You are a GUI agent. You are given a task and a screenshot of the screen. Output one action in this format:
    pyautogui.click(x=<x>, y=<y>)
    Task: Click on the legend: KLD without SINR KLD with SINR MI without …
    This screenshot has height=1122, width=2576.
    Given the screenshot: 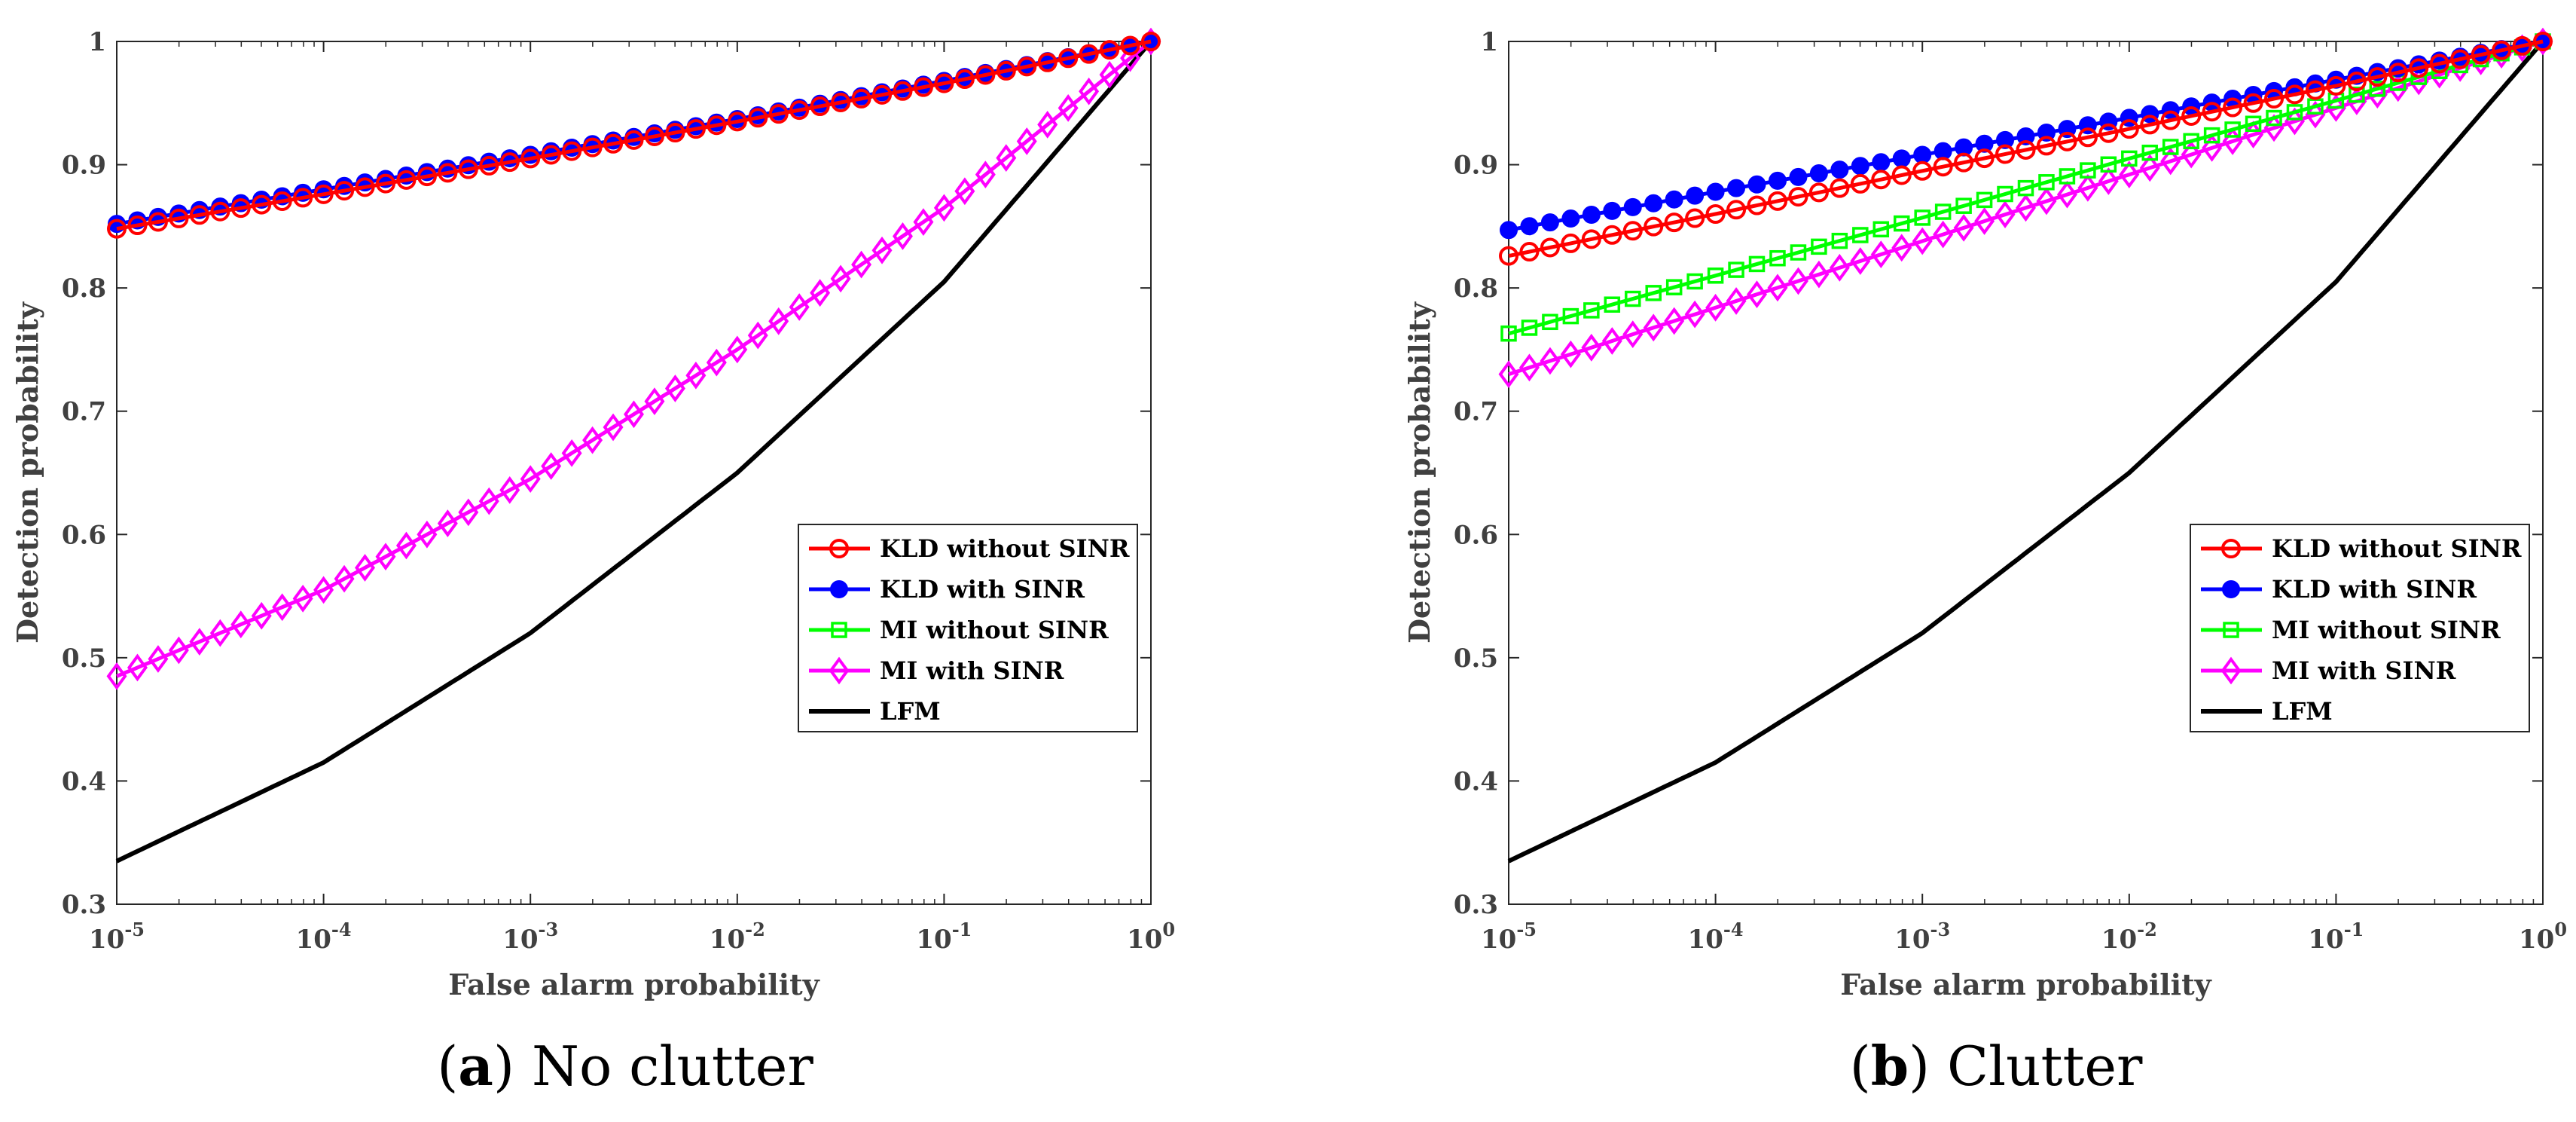 What is the action you would take?
    pyautogui.click(x=968, y=628)
    